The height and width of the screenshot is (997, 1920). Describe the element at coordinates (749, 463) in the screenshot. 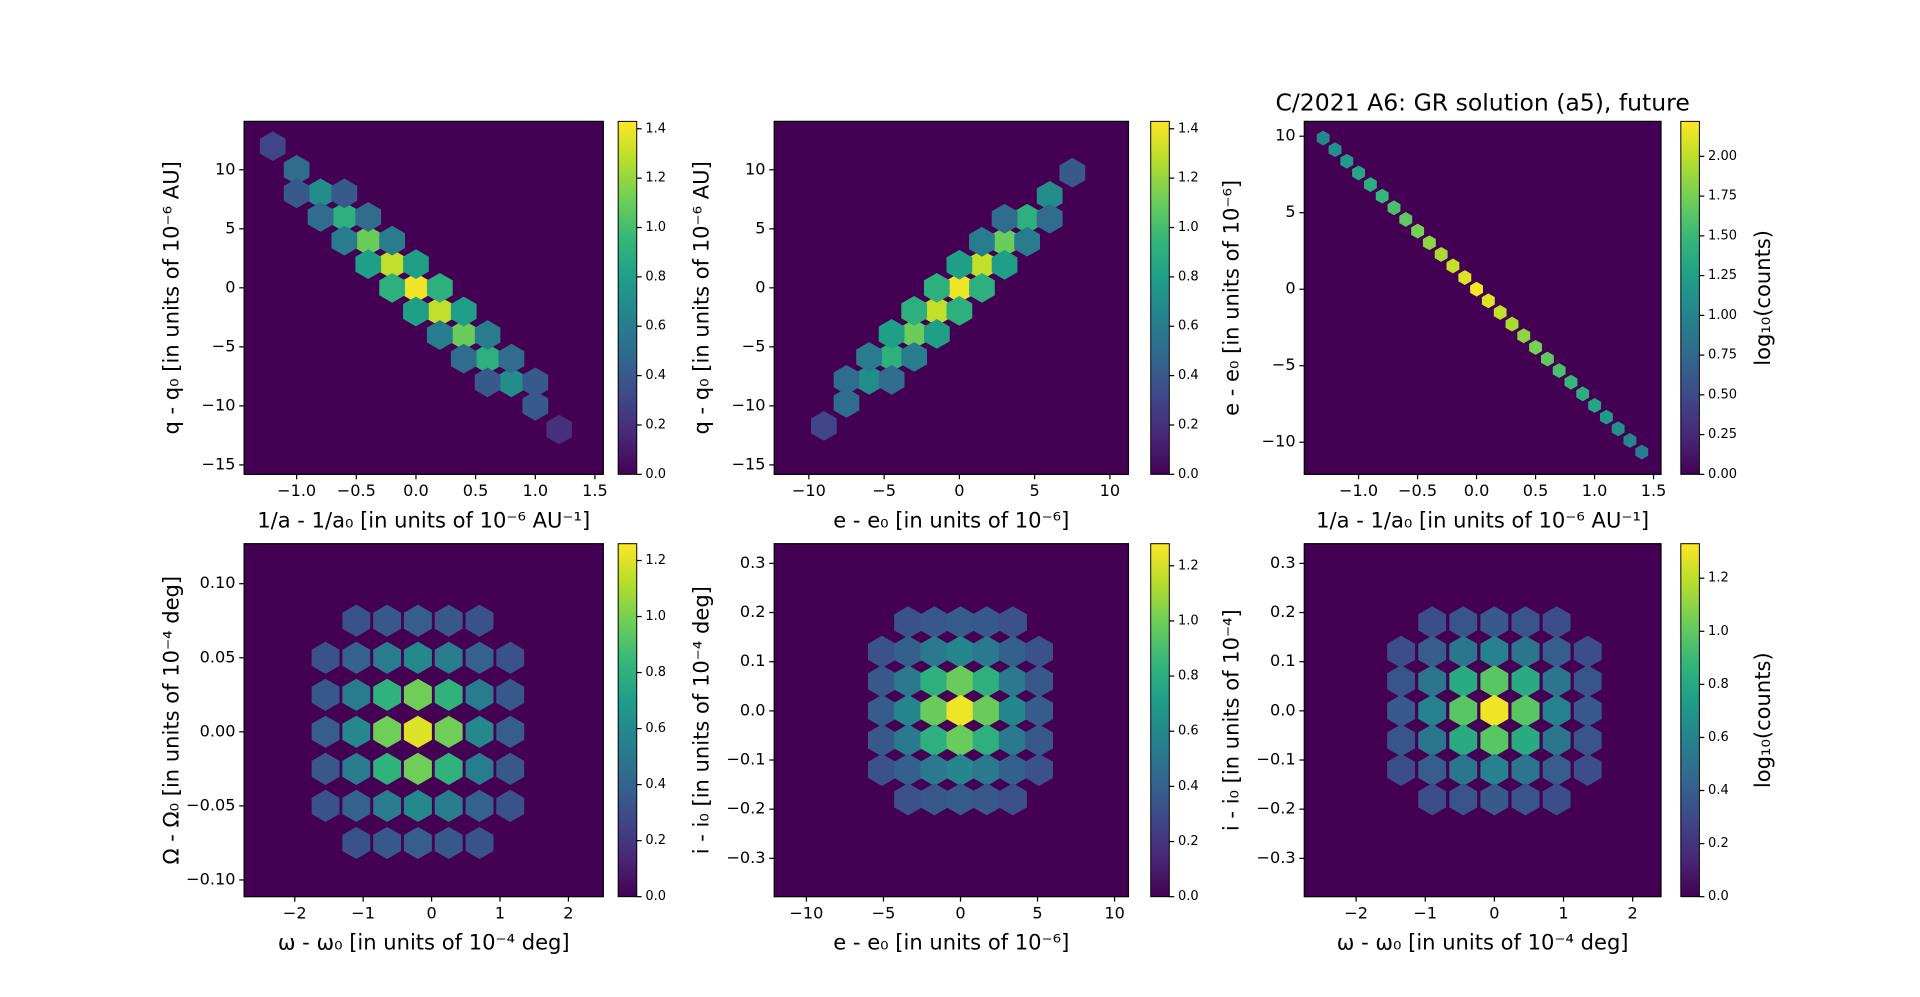

I see `y-tick-label: −15` at that location.